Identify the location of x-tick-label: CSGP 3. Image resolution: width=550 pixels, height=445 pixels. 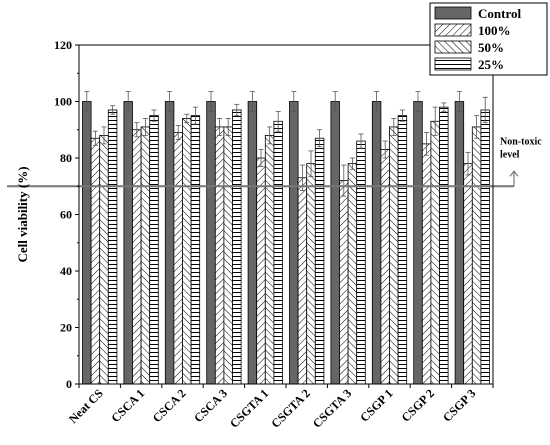
(459, 405).